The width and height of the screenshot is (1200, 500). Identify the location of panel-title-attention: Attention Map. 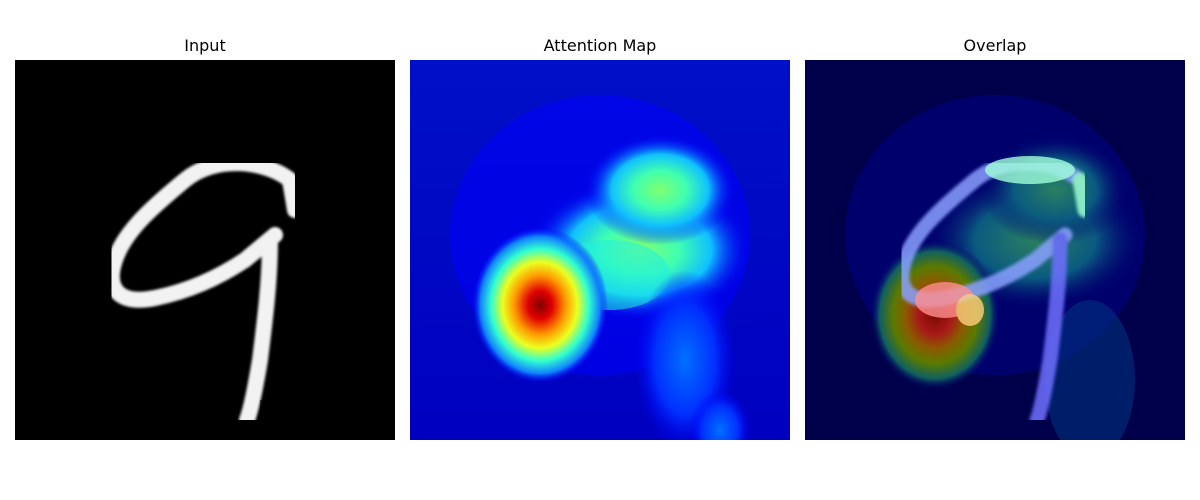
(600, 45).